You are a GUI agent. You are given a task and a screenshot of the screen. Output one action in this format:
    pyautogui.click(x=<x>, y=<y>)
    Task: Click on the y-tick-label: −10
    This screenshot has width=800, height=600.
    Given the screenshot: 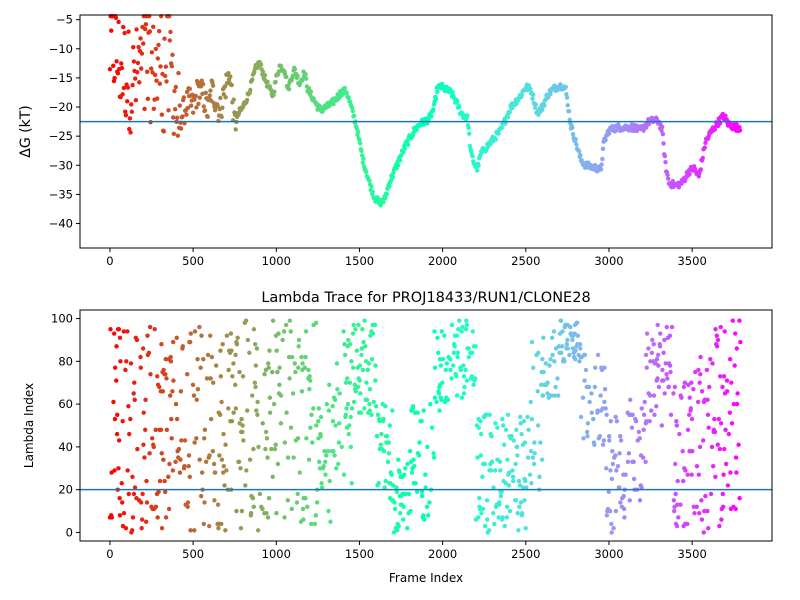 What is the action you would take?
    pyautogui.click(x=61, y=49)
    